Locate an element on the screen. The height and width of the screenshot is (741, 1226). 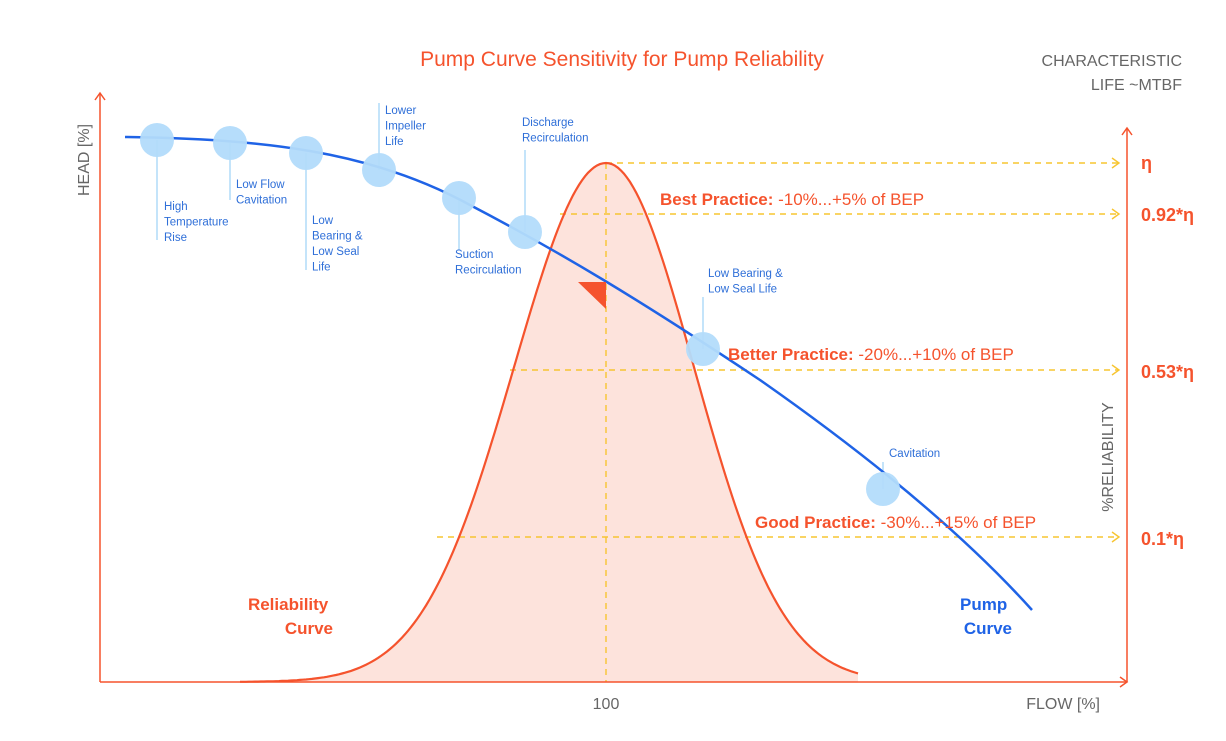
y-axis-right-arrow is located at coordinates (1127, 131).